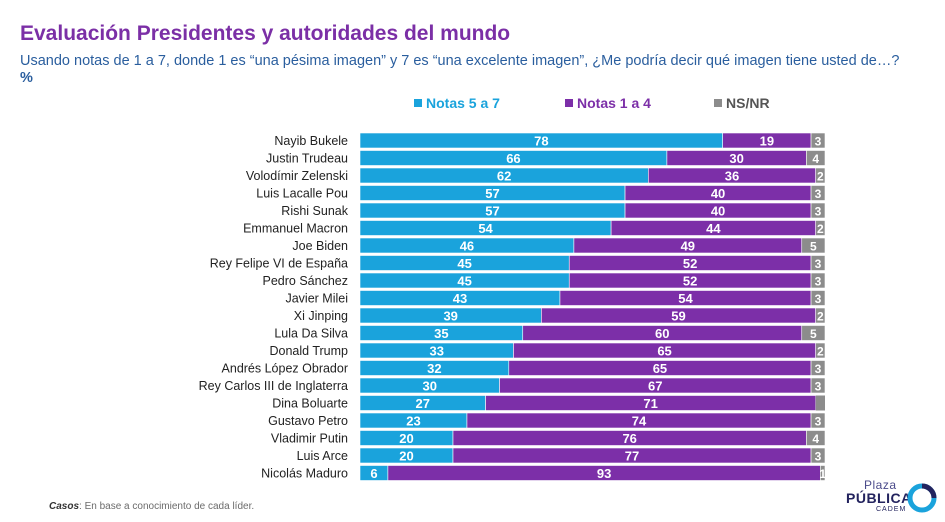 The width and height of the screenshot is (945, 522). Describe the element at coordinates (492, 211) in the screenshot. I see `data-label-notas-5-a-7-rishi-sunak: 57` at that location.